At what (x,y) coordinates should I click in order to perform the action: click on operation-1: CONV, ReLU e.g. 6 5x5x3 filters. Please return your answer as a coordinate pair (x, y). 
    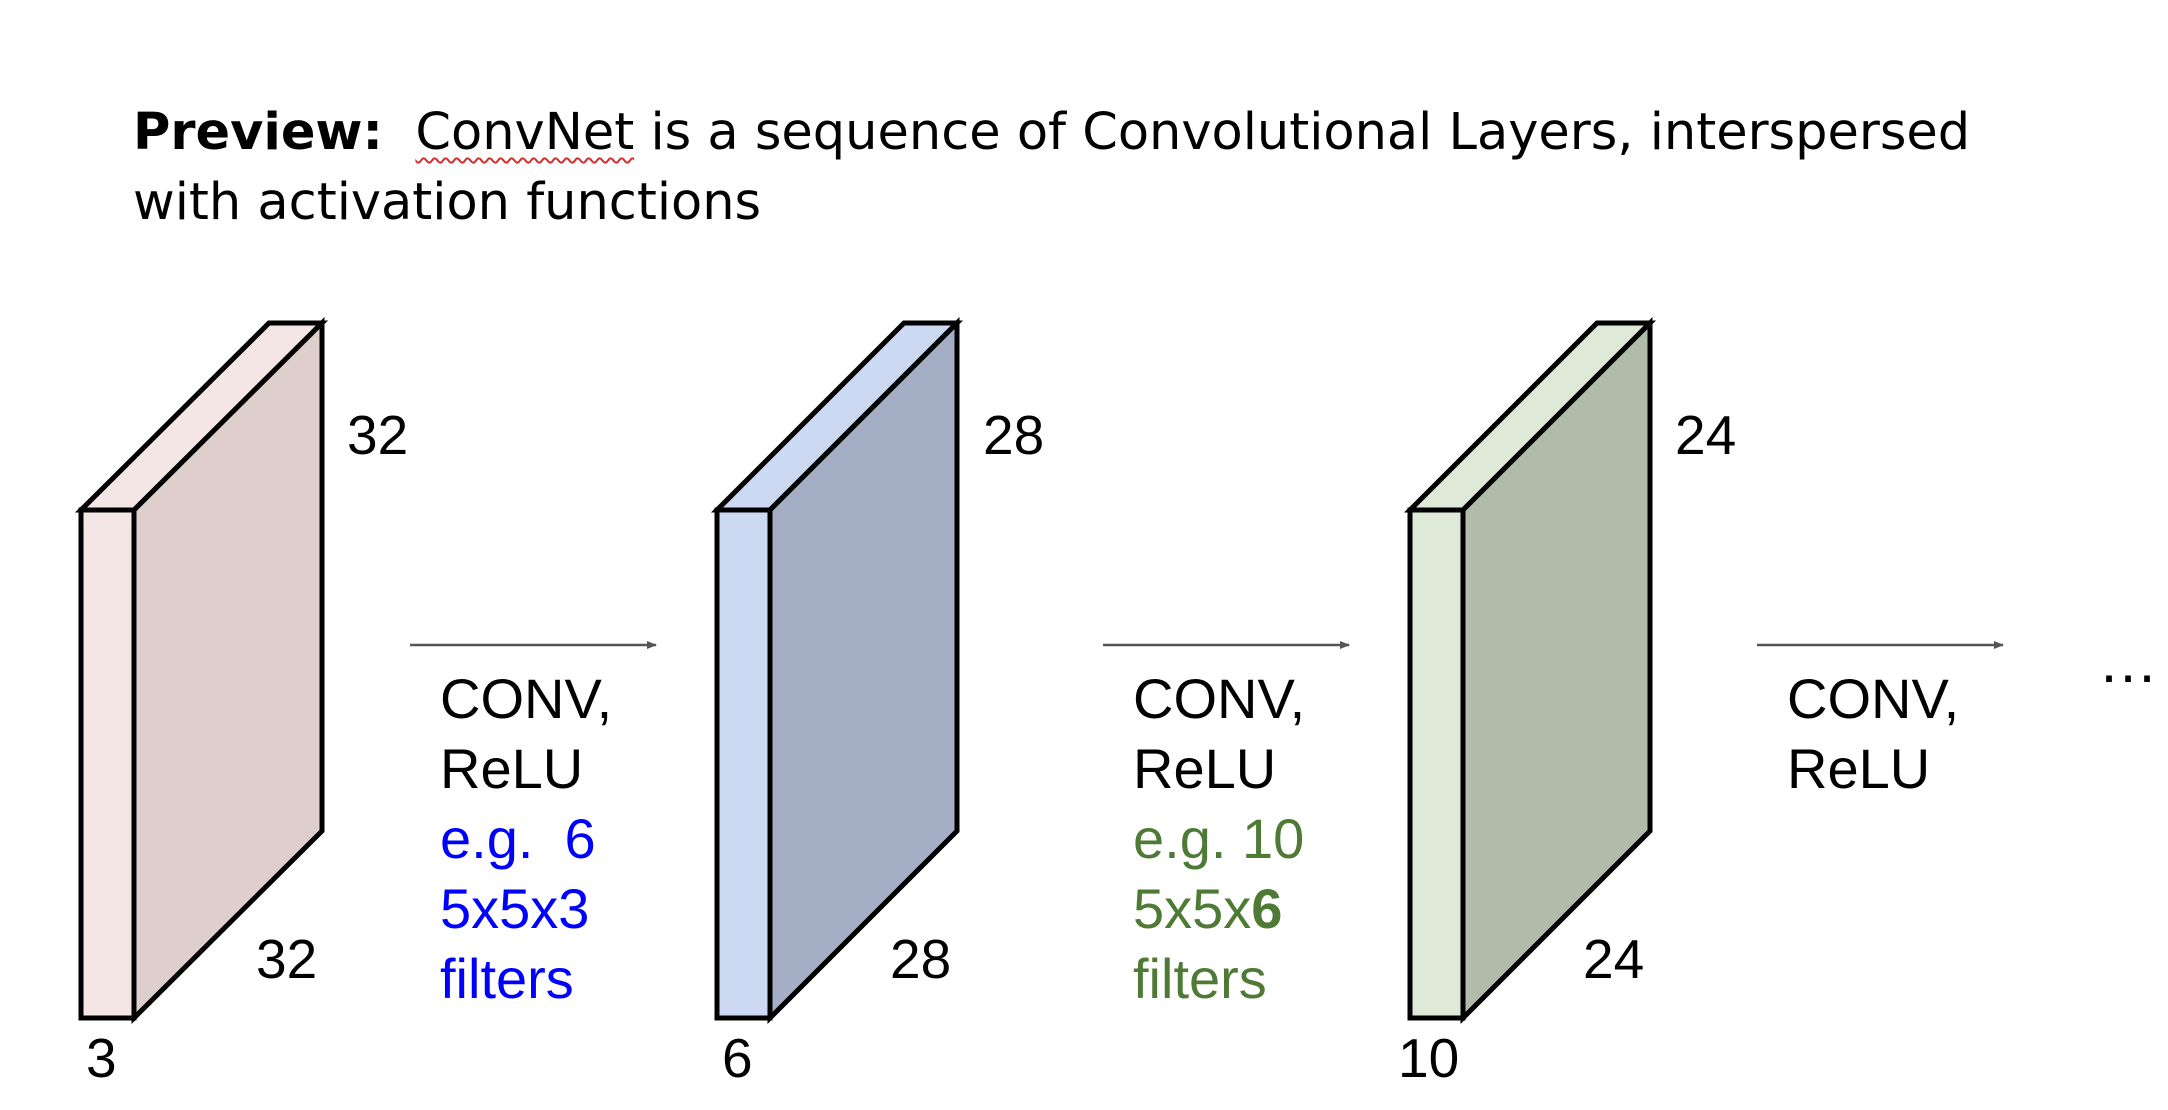
    Looking at the image, I should click on (526, 838).